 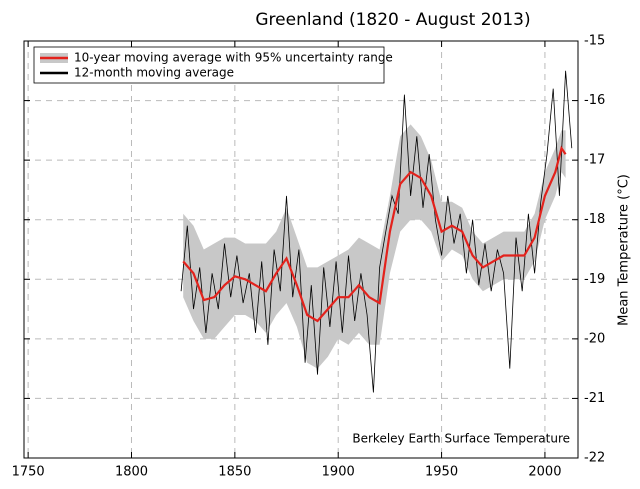 I want to click on chart-title: Greenland (1820 - August 2013), so click(x=392, y=20).